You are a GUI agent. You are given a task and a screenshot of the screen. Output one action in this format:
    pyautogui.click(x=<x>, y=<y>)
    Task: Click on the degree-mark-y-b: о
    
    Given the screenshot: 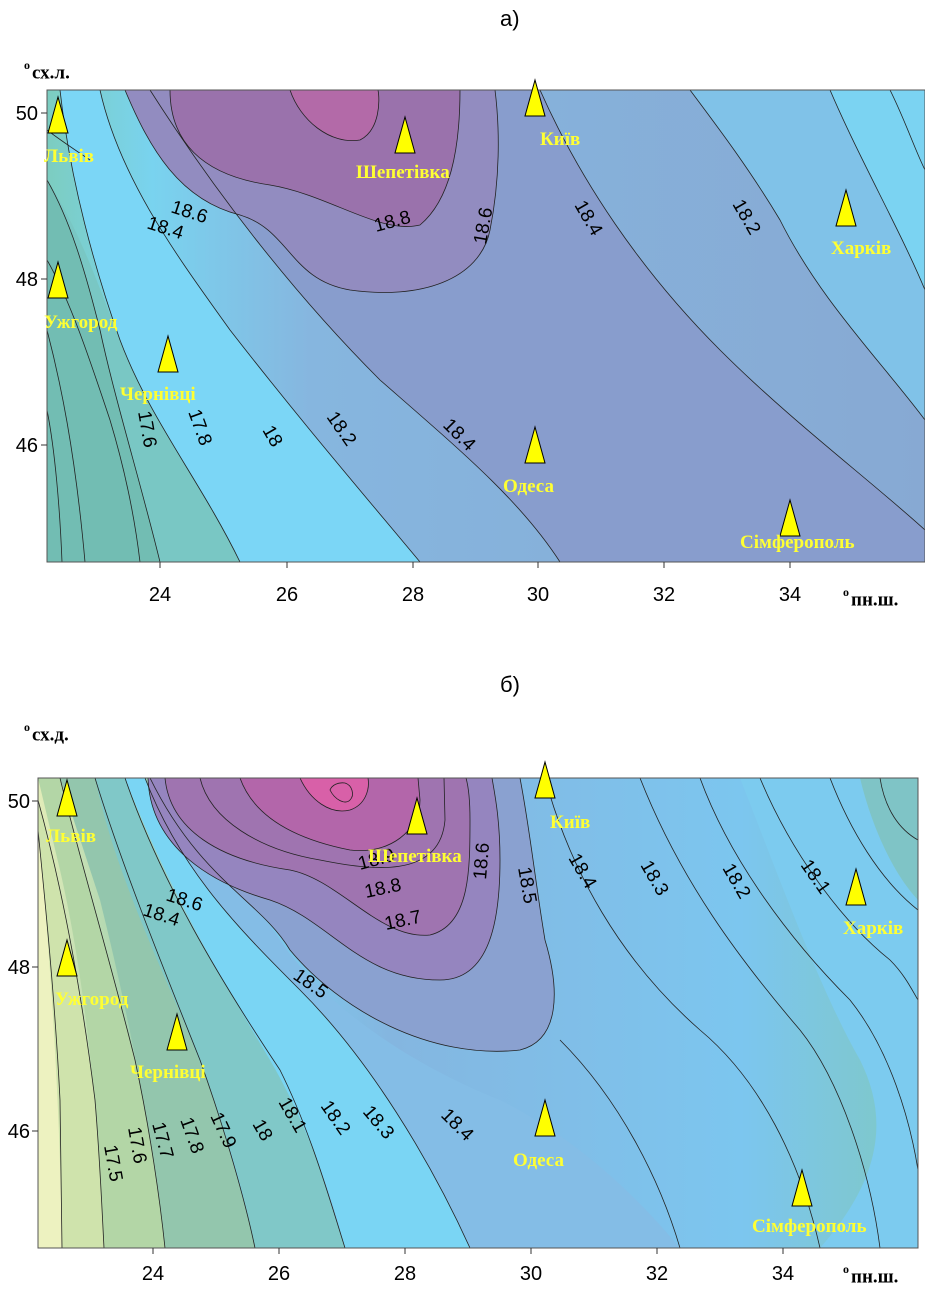 What is the action you would take?
    pyautogui.click(x=27, y=727)
    